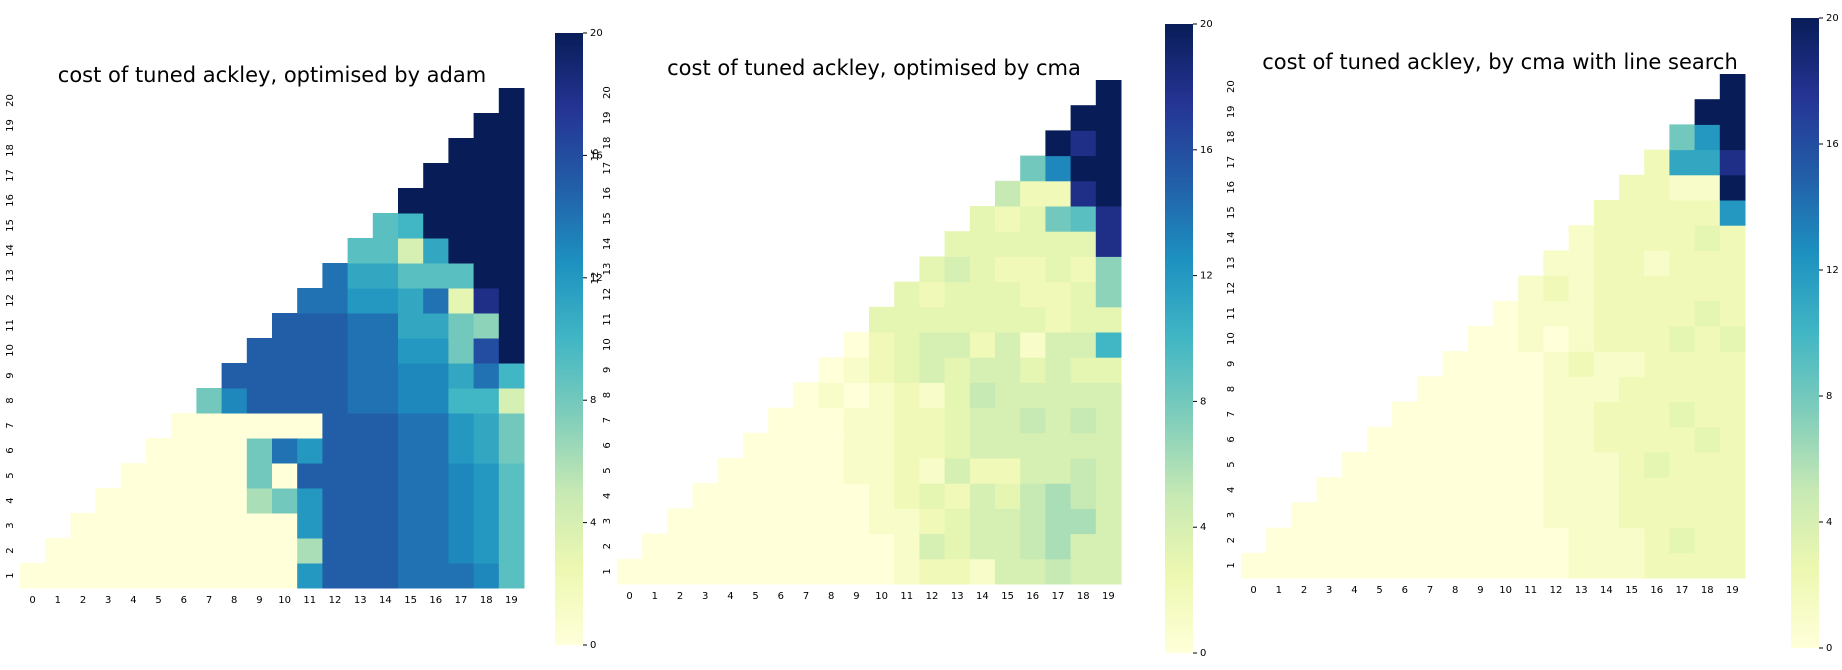 This screenshot has width=1842, height=670. What do you see at coordinates (1231, 111) in the screenshot?
I see `y-tick-label: 19` at bounding box center [1231, 111].